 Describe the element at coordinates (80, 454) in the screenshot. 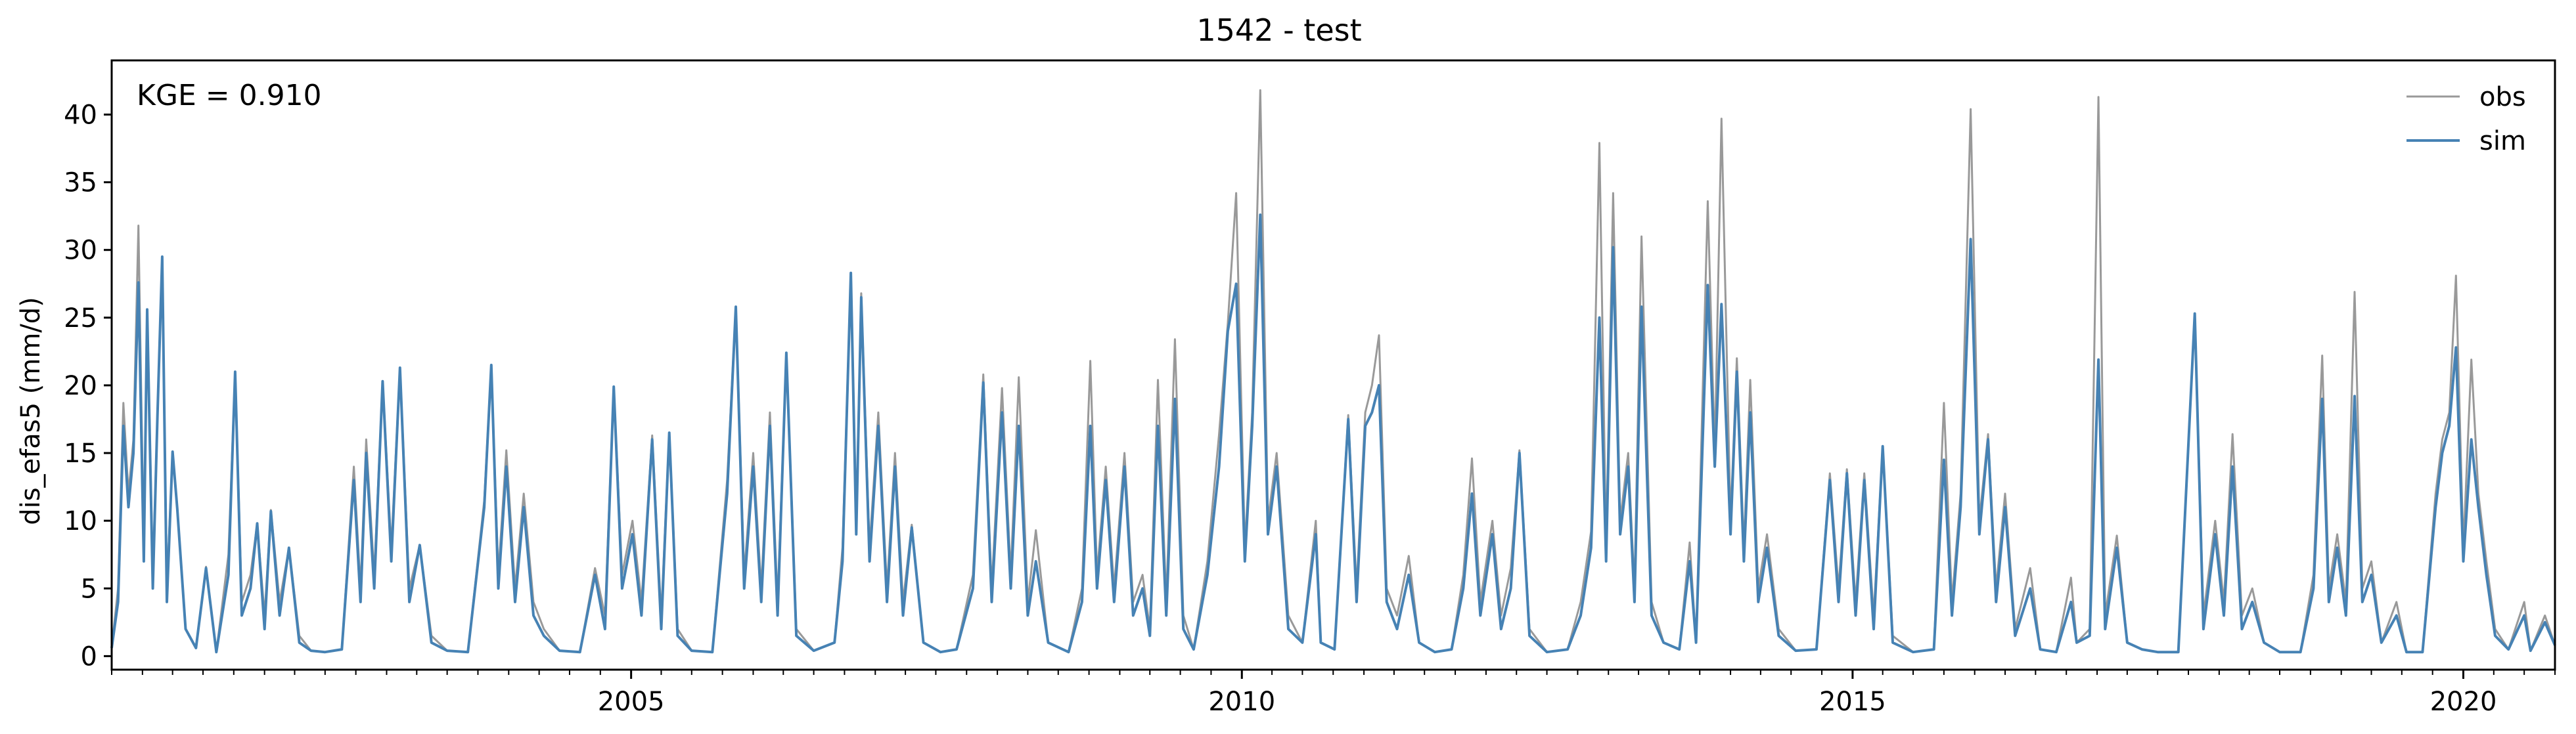

I see `y-tick-label: 15` at that location.